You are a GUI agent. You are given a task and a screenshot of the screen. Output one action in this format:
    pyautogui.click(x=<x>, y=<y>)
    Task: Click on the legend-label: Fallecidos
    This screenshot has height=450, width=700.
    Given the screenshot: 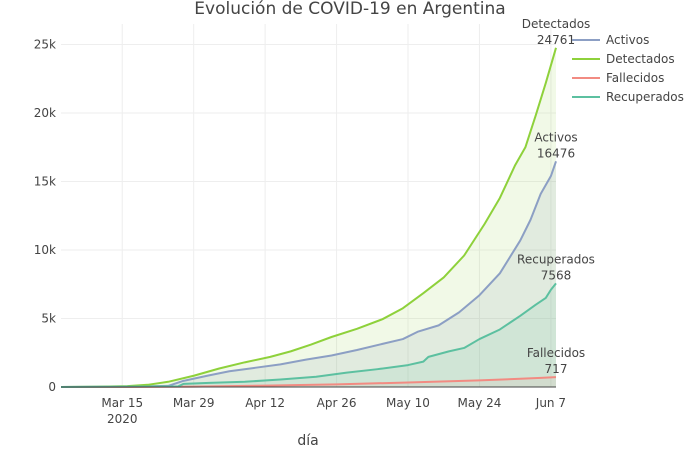 What is the action you would take?
    pyautogui.click(x=635, y=78)
    